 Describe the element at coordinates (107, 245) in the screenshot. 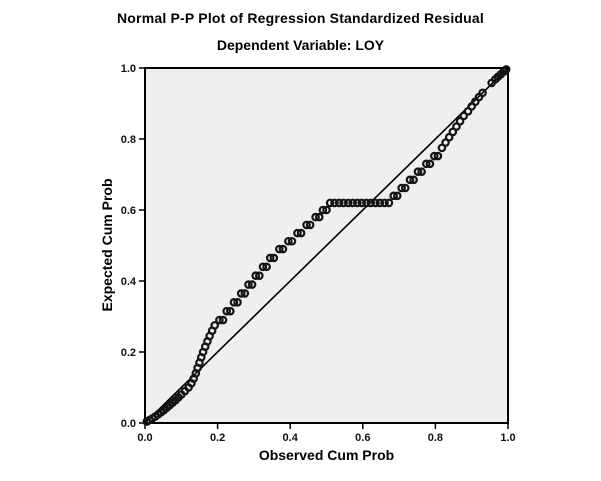

I see `y-axis-title: Expected Cum Prob` at that location.